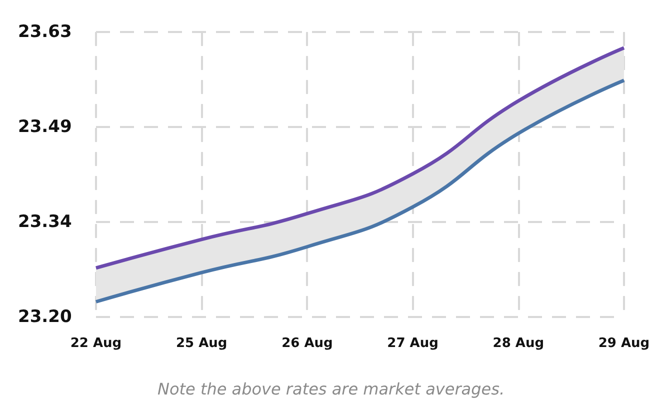 This screenshot has width=662, height=407. Describe the element at coordinates (307, 343) in the screenshot. I see `x-tick-label: 26 Aug` at that location.